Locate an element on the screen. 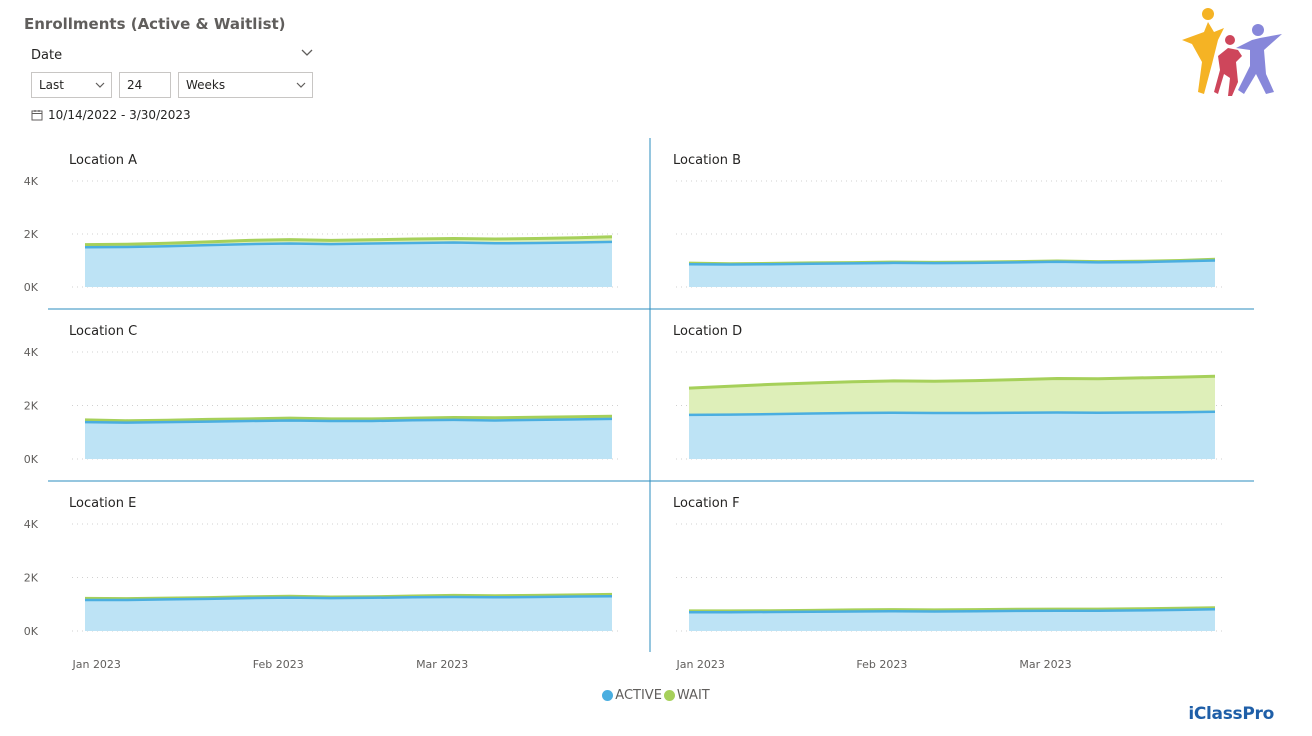 This screenshot has height=736, width=1312. legend-label-wait: WAIT is located at coordinates (693, 695).